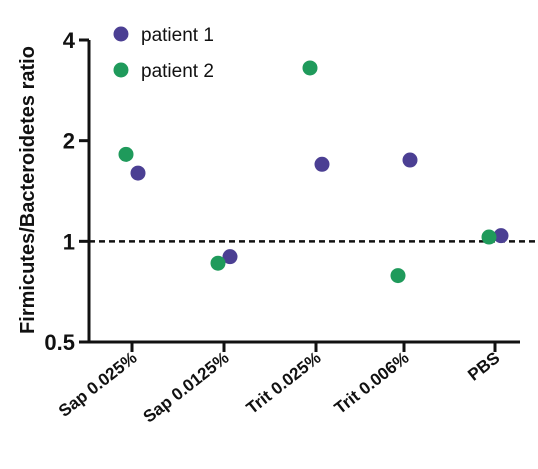 Image resolution: width=538 pixels, height=469 pixels. What do you see at coordinates (69, 141) in the screenshot?
I see `y-tick-label: 2` at bounding box center [69, 141].